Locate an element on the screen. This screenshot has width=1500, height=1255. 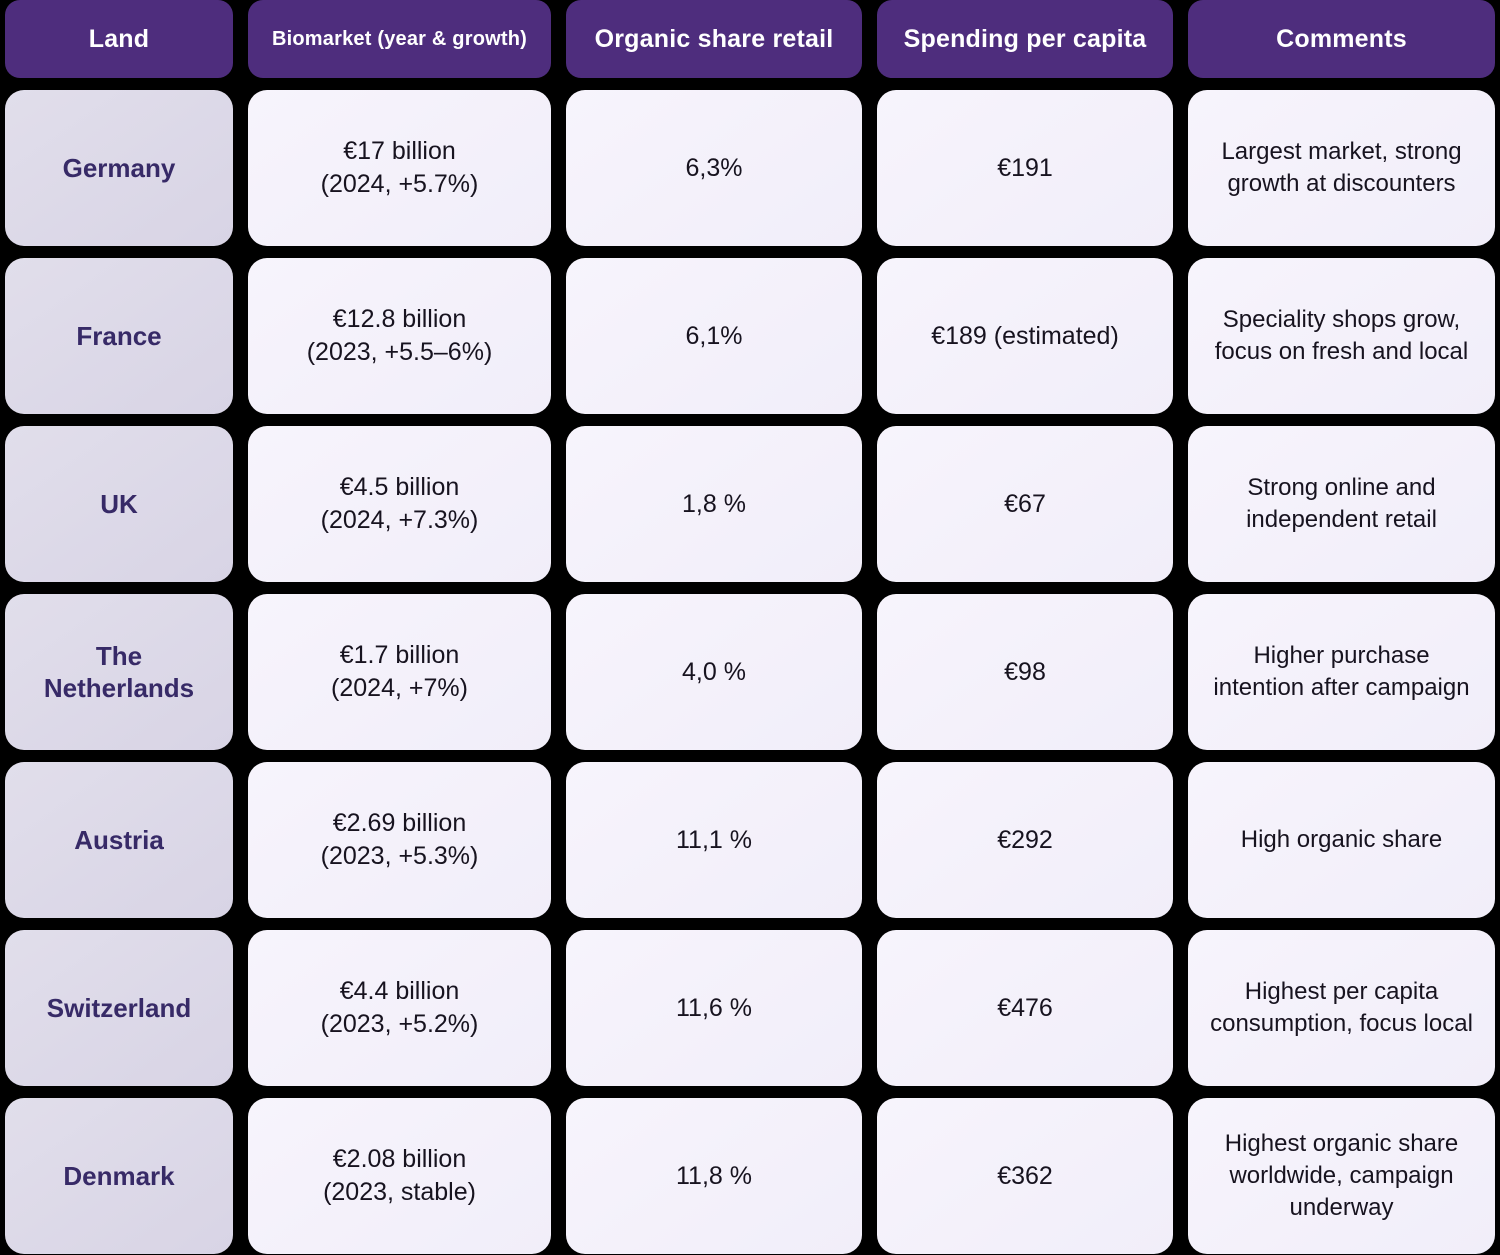
biomarket-detail: (2023, +5.3%) is located at coordinates (399, 856).